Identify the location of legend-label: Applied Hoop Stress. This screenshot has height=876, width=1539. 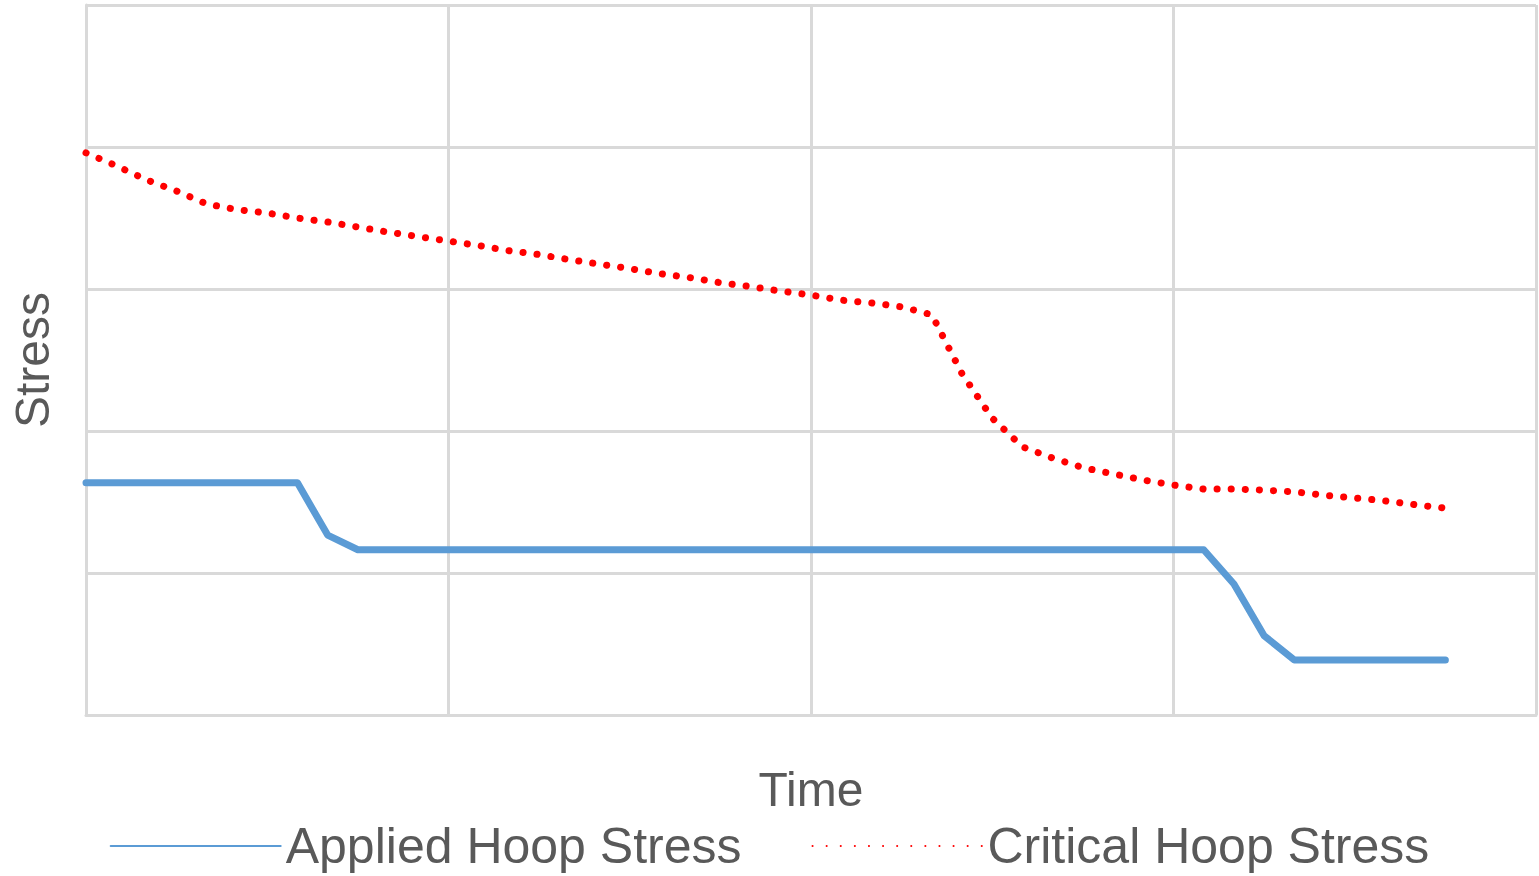
(513, 846).